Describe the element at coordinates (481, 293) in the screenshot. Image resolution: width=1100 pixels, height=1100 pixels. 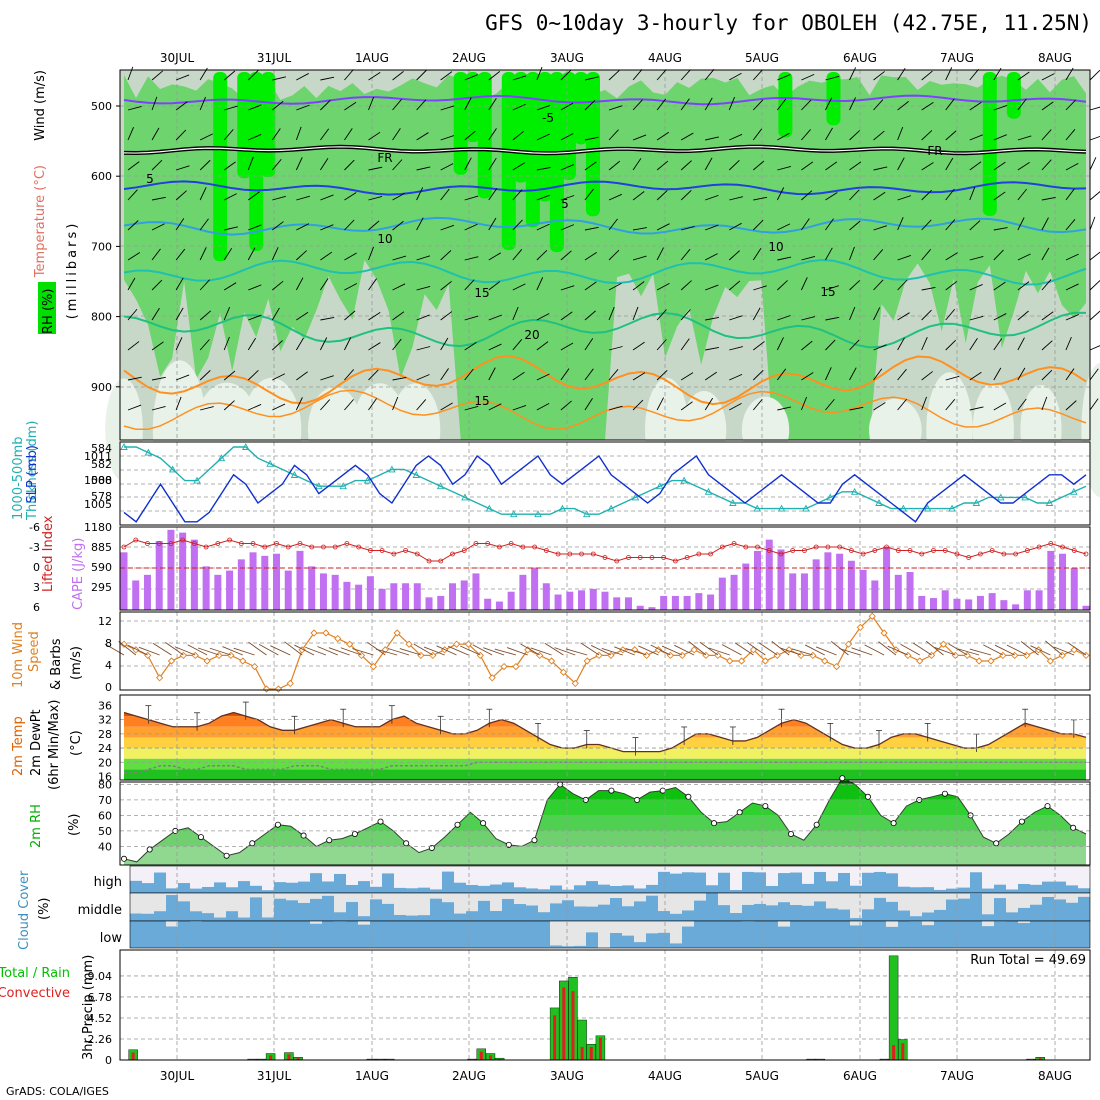
I see `contour-label: 15` at that location.